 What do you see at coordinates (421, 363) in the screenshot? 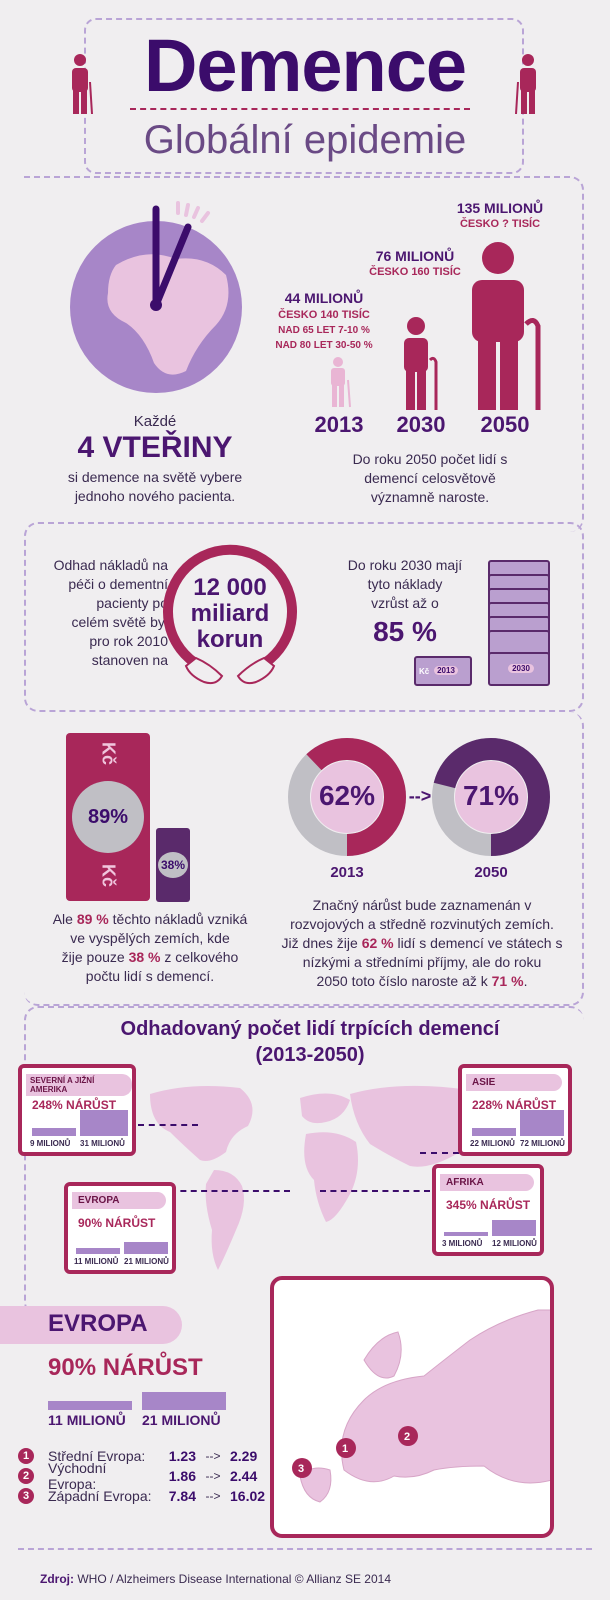
I see `person-2030-icon` at bounding box center [421, 363].